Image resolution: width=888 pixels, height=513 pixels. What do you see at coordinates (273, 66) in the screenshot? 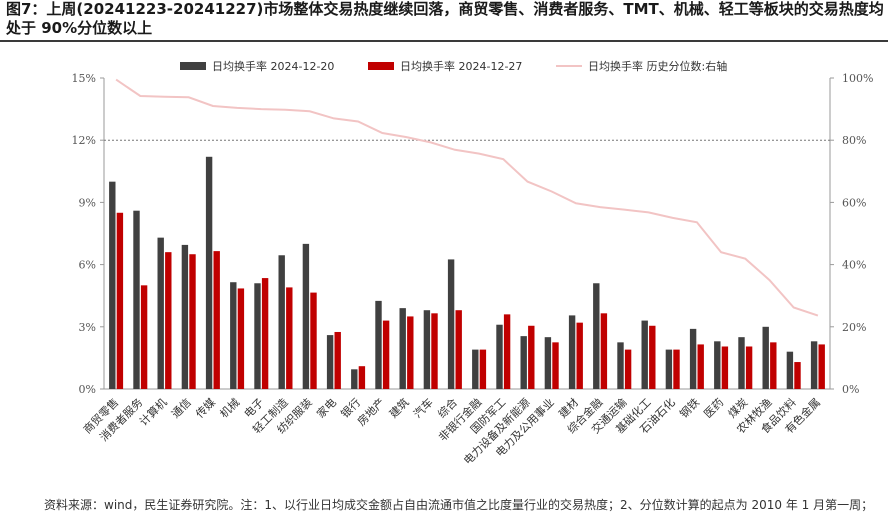
I see `legend-label: 日均换手率 2024-12-20` at bounding box center [273, 66].